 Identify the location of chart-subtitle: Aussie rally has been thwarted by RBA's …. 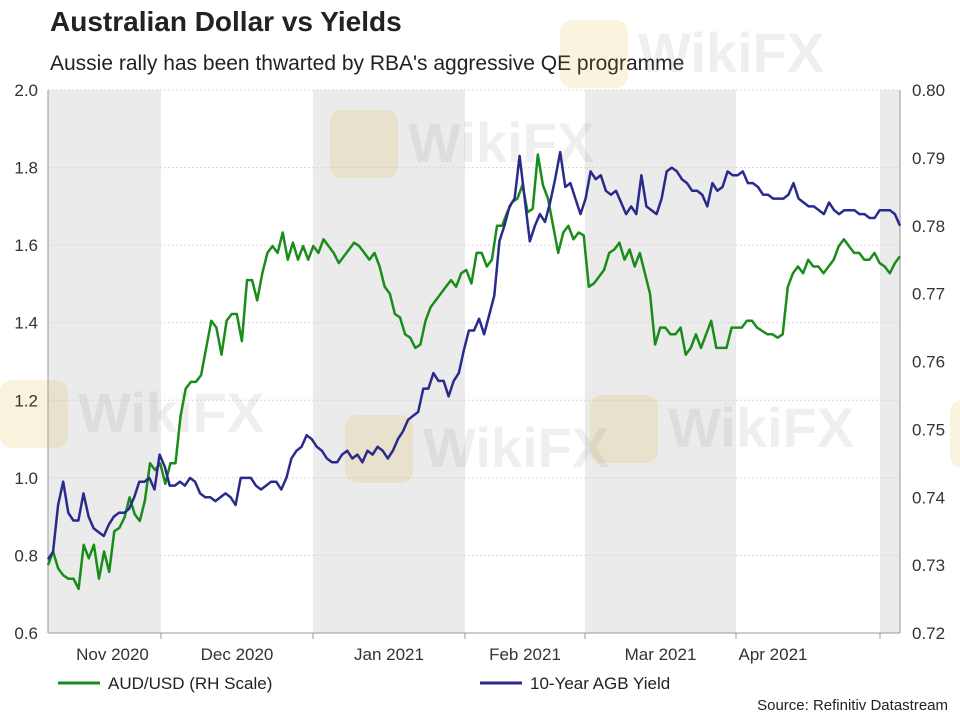
(367, 63).